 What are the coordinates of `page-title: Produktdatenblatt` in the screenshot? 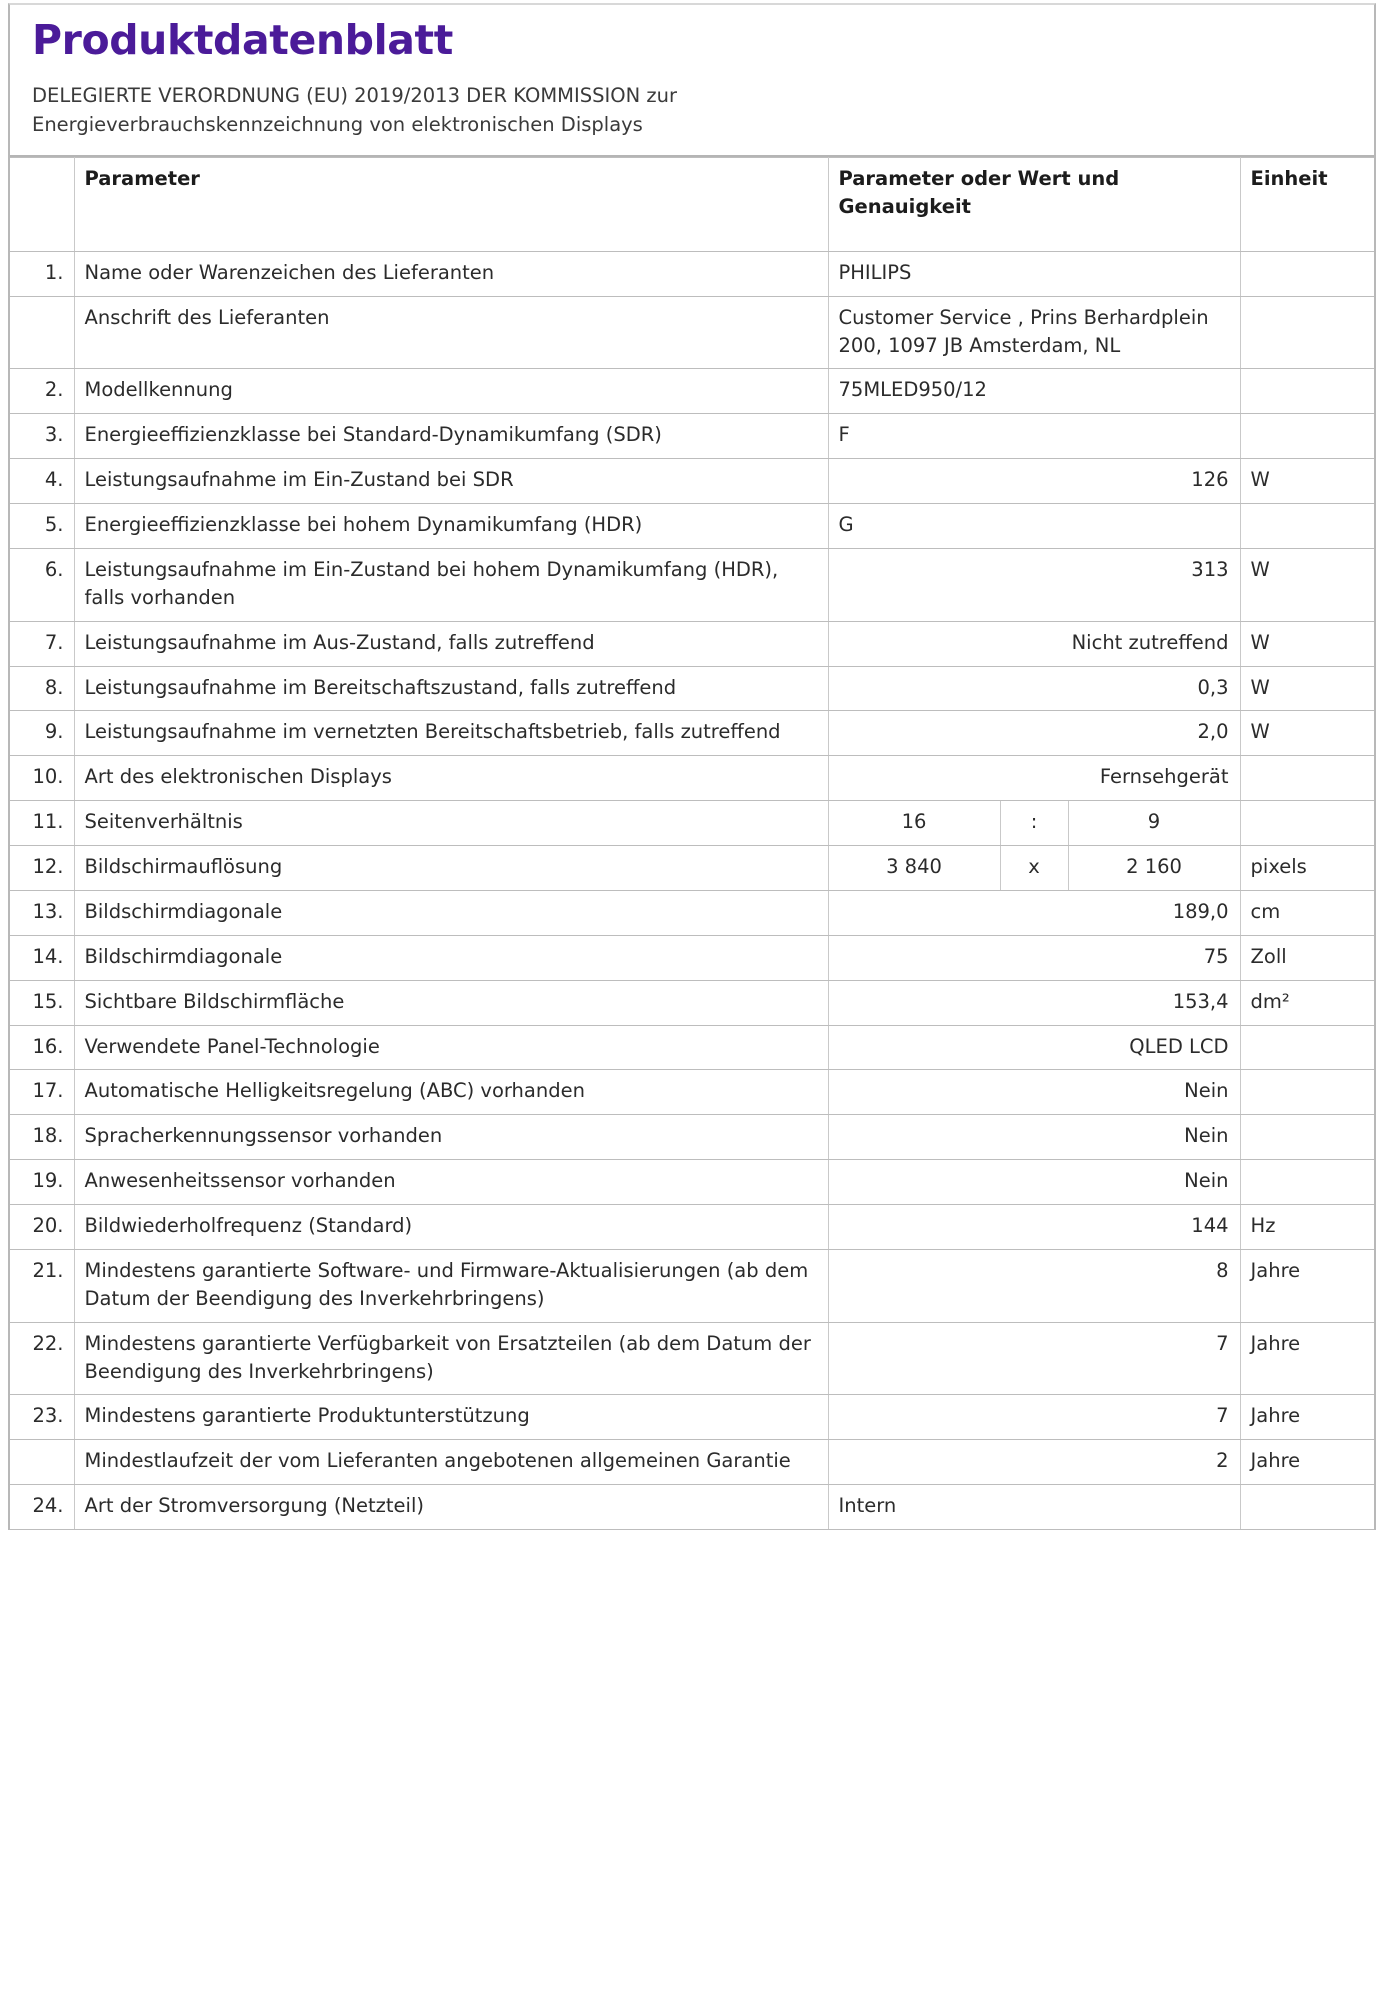 It's located at (242, 40).